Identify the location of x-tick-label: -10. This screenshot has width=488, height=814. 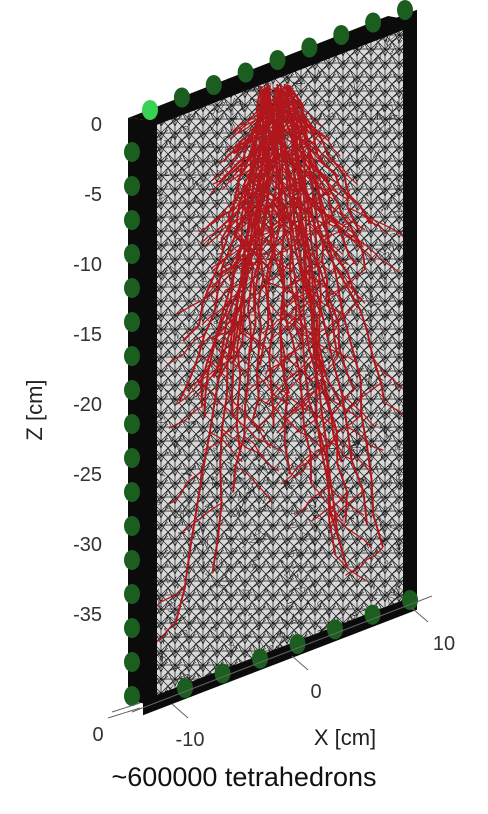
(190, 740).